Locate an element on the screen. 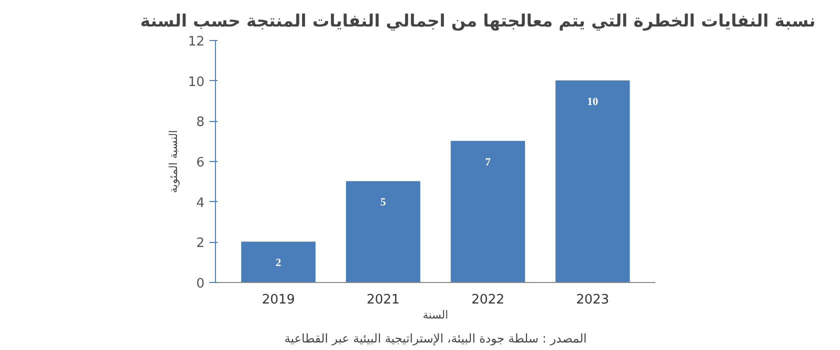  x-axis-title: السنة is located at coordinates (435, 315).